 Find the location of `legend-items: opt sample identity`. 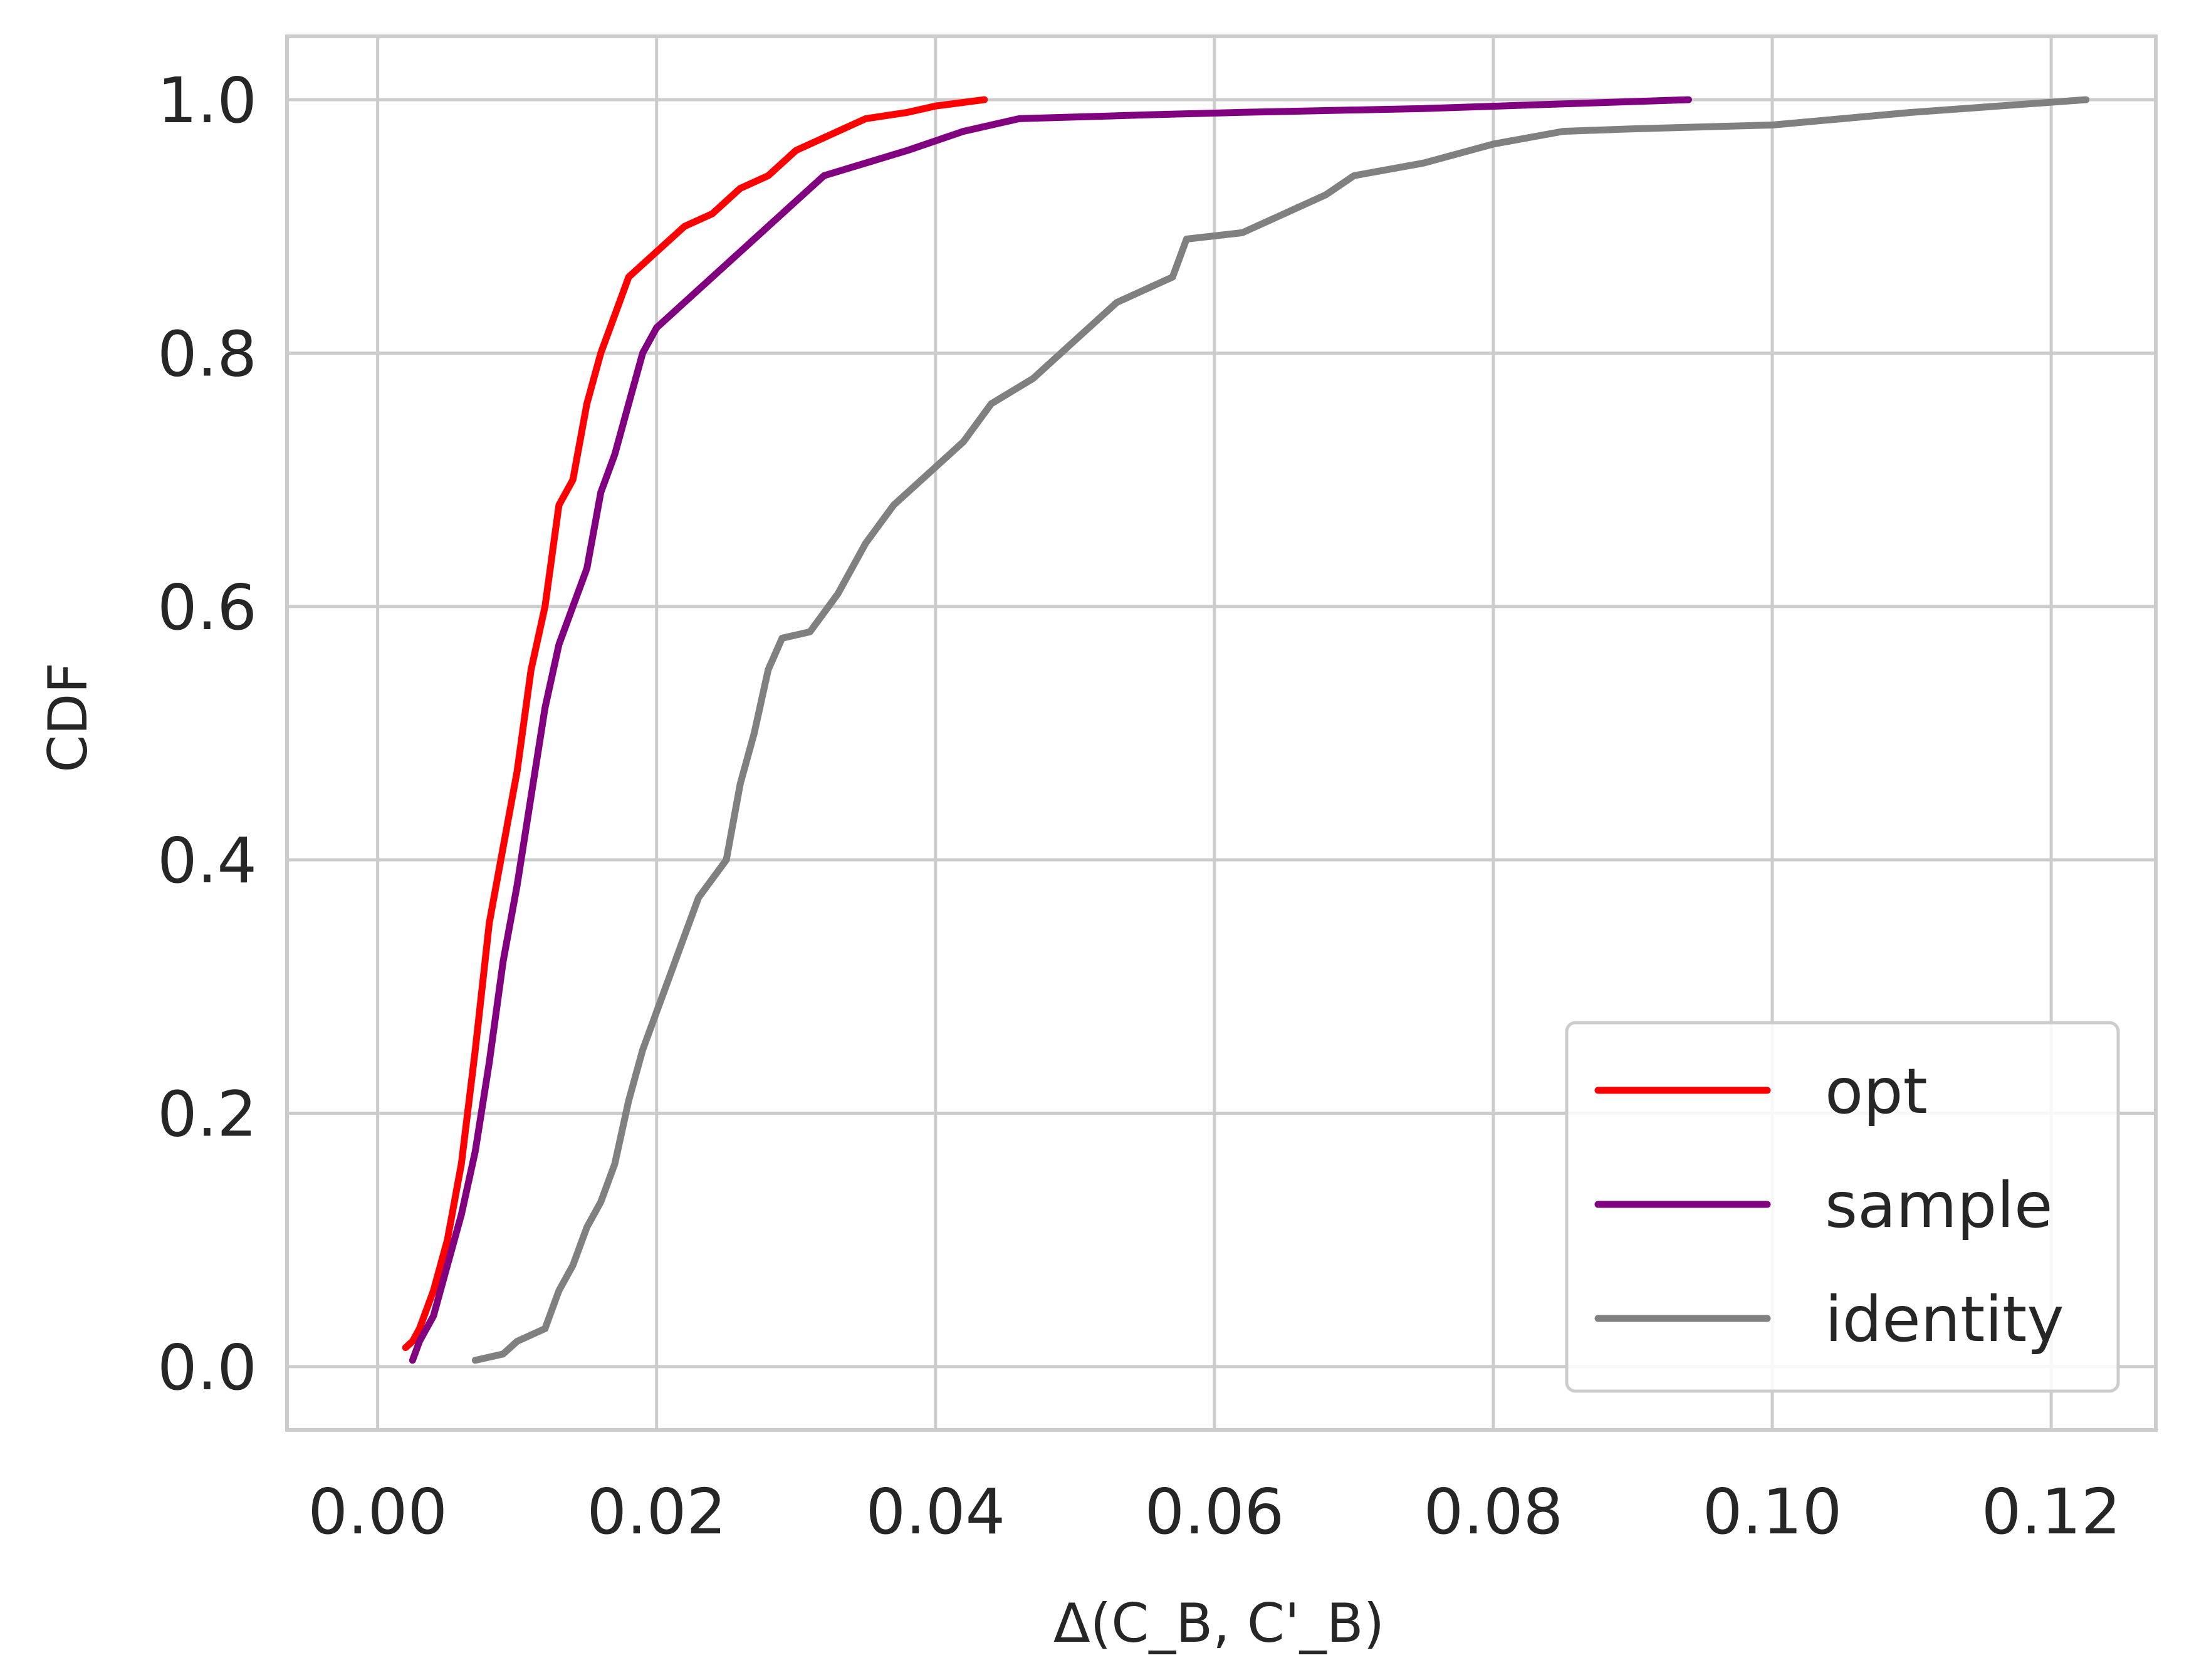

legend-items: opt sample identity is located at coordinates (1829, 1205).